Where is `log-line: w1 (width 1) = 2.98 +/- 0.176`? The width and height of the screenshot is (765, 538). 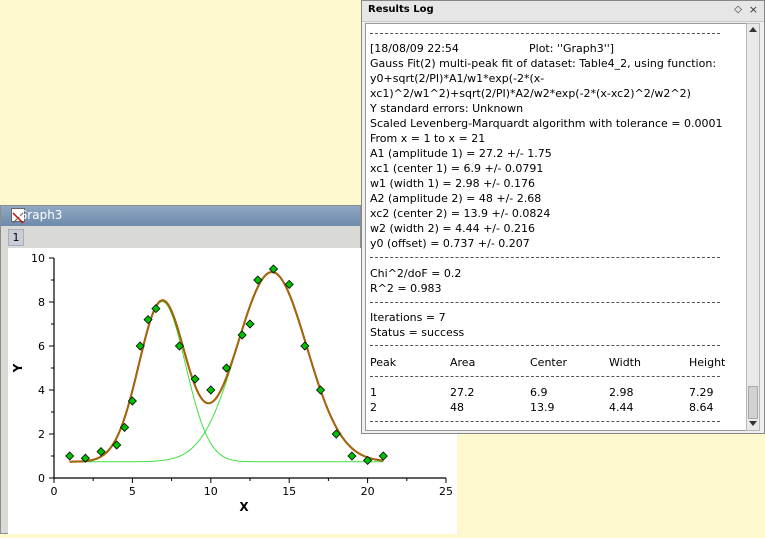 log-line: w1 (width 1) = 2.98 +/- 0.176 is located at coordinates (452, 183).